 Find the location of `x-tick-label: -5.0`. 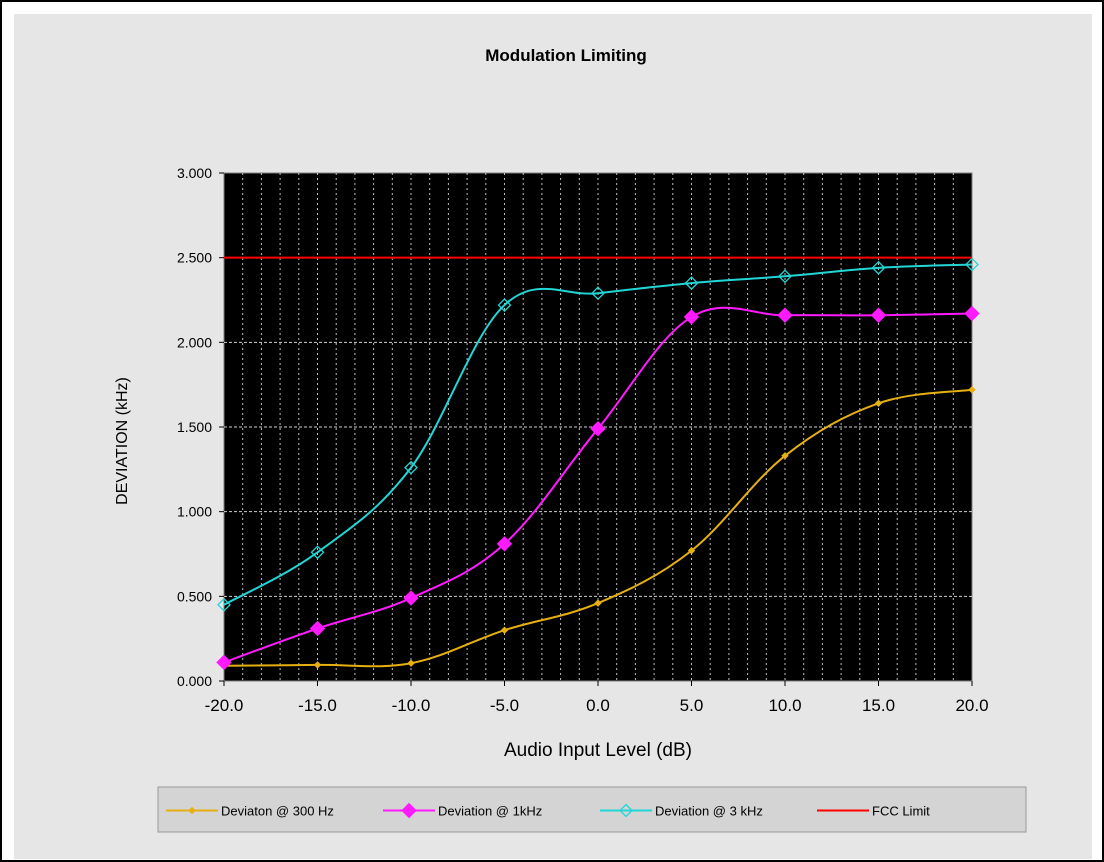

x-tick-label: -5.0 is located at coordinates (504, 705).